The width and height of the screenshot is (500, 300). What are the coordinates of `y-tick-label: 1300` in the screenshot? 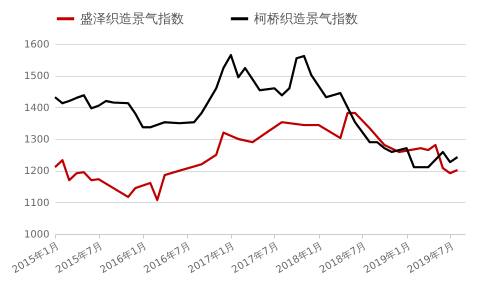 It's located at (37, 140).